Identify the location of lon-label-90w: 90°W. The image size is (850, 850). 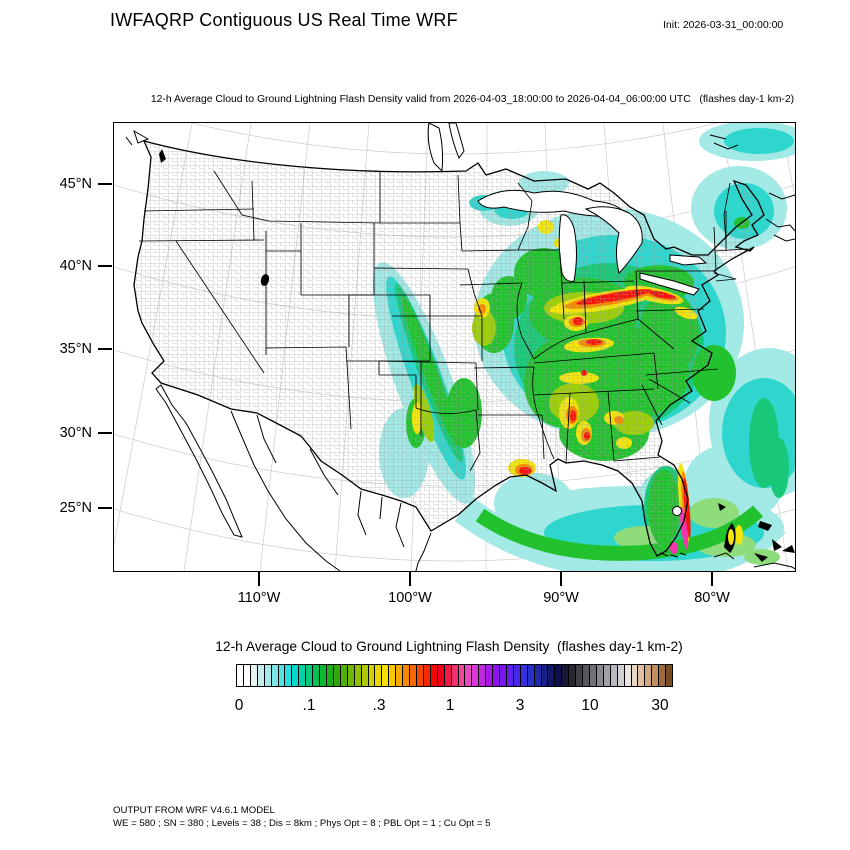
(561, 598).